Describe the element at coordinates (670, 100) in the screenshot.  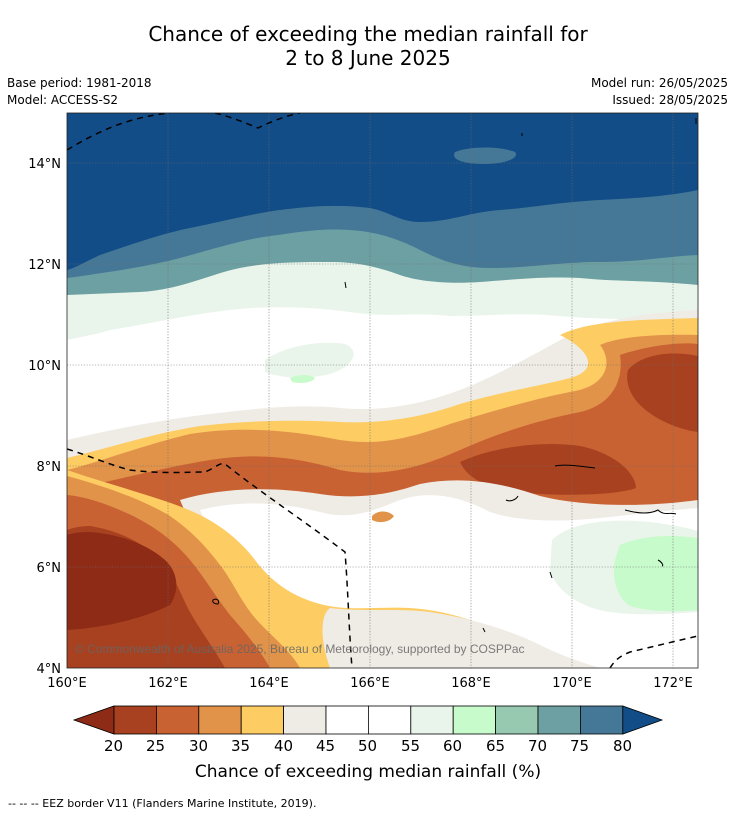
I see `issued-date: Issued: 28/05/2025` at that location.